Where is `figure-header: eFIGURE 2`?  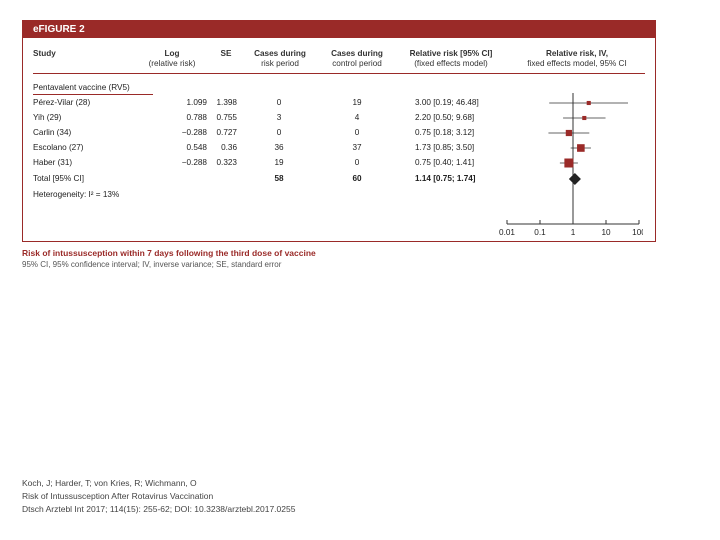 figure-header: eFIGURE 2 is located at coordinates (339, 29).